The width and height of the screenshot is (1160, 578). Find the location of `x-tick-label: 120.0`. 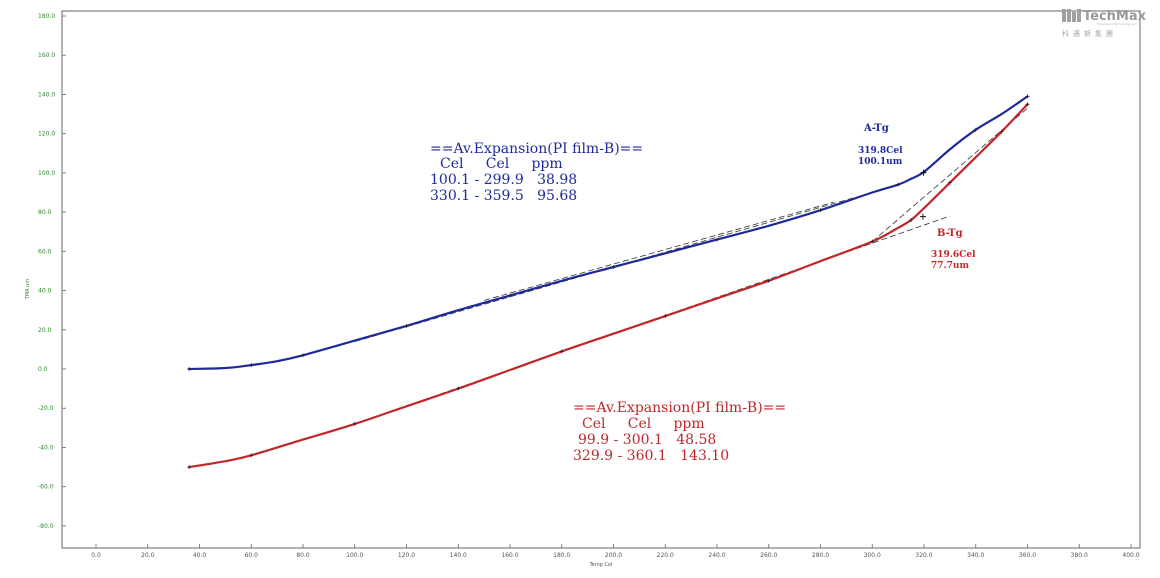

x-tick-label: 120.0 is located at coordinates (406, 555).